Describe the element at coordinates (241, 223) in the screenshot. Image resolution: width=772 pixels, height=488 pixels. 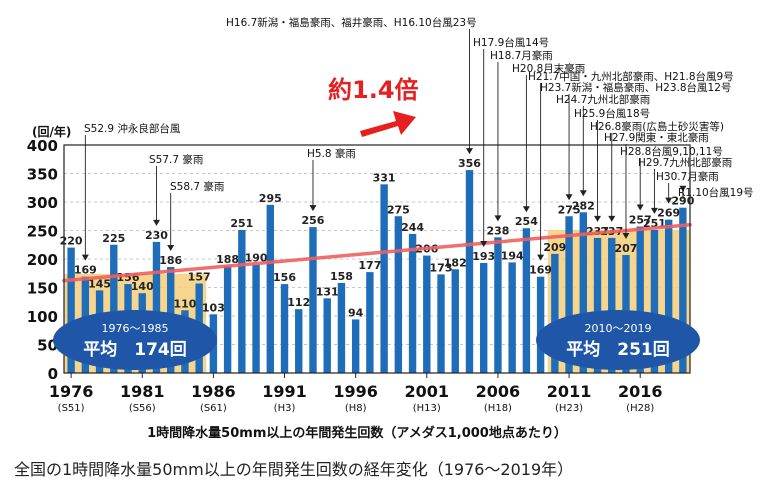
I see `bar-value-label: 251` at that location.